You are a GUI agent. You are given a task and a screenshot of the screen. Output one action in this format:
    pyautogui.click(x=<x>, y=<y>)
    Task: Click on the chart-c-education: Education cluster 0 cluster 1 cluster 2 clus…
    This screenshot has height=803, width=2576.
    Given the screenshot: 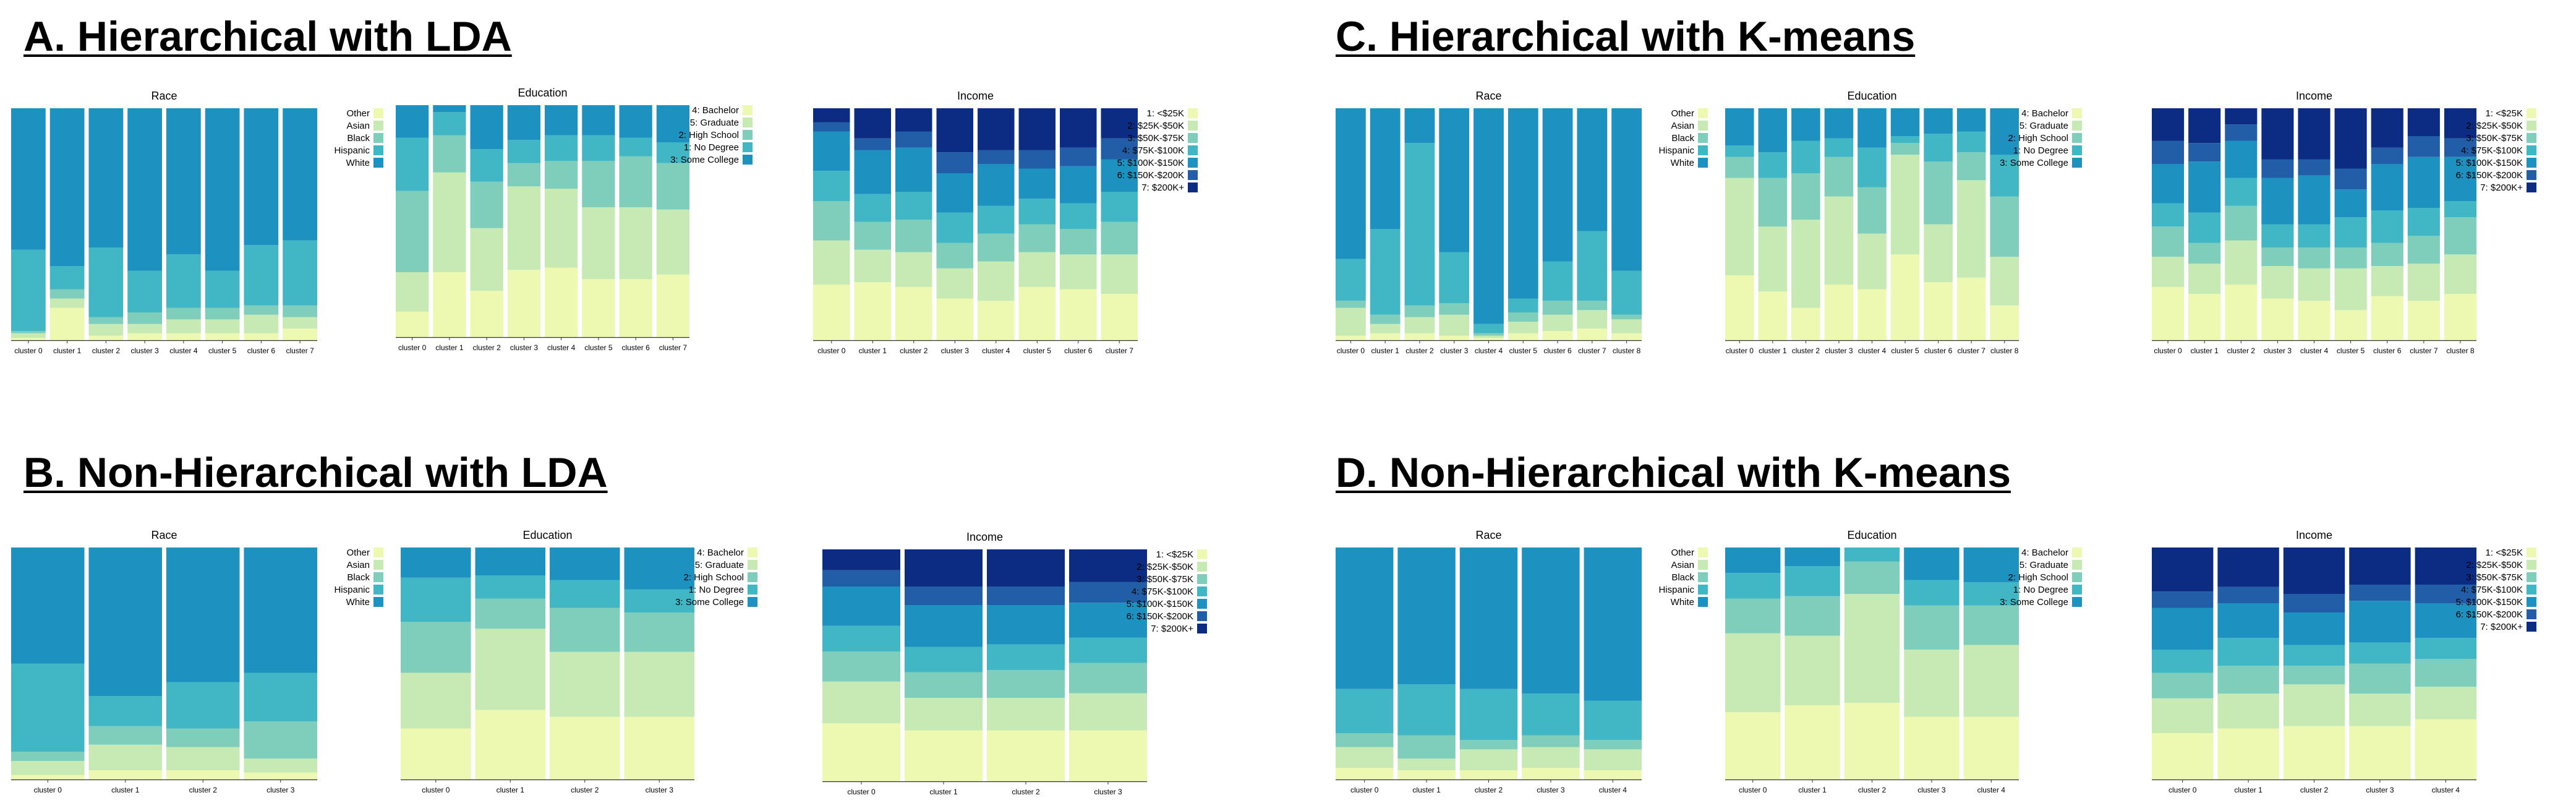 What is the action you would take?
    pyautogui.click(x=1903, y=222)
    